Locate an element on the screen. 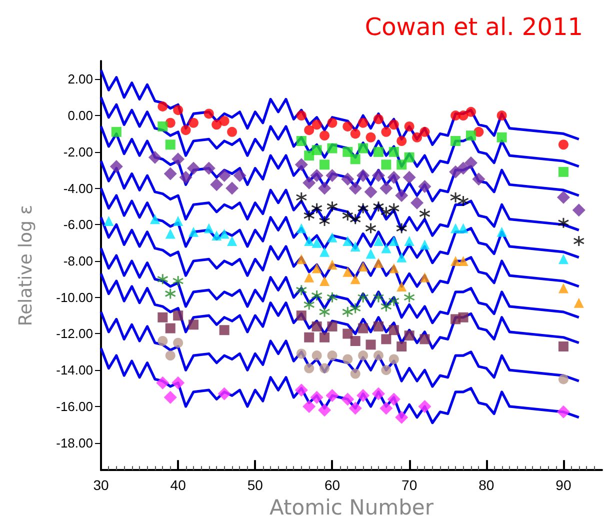 This screenshot has width=610, height=523. x-tick-label: 90 is located at coordinates (564, 485).